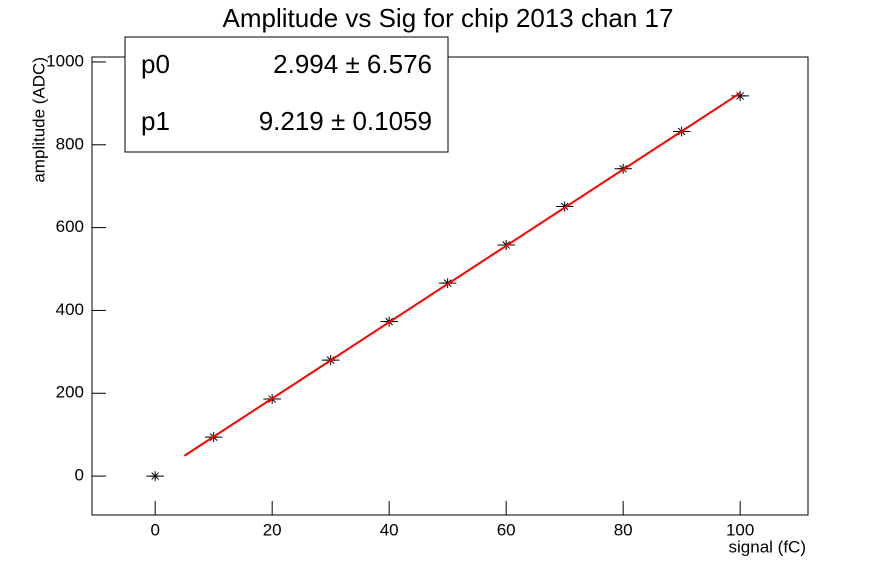 This screenshot has height=572, width=896. Describe the element at coordinates (623, 529) in the screenshot. I see `x-tick-label: 80` at that location.